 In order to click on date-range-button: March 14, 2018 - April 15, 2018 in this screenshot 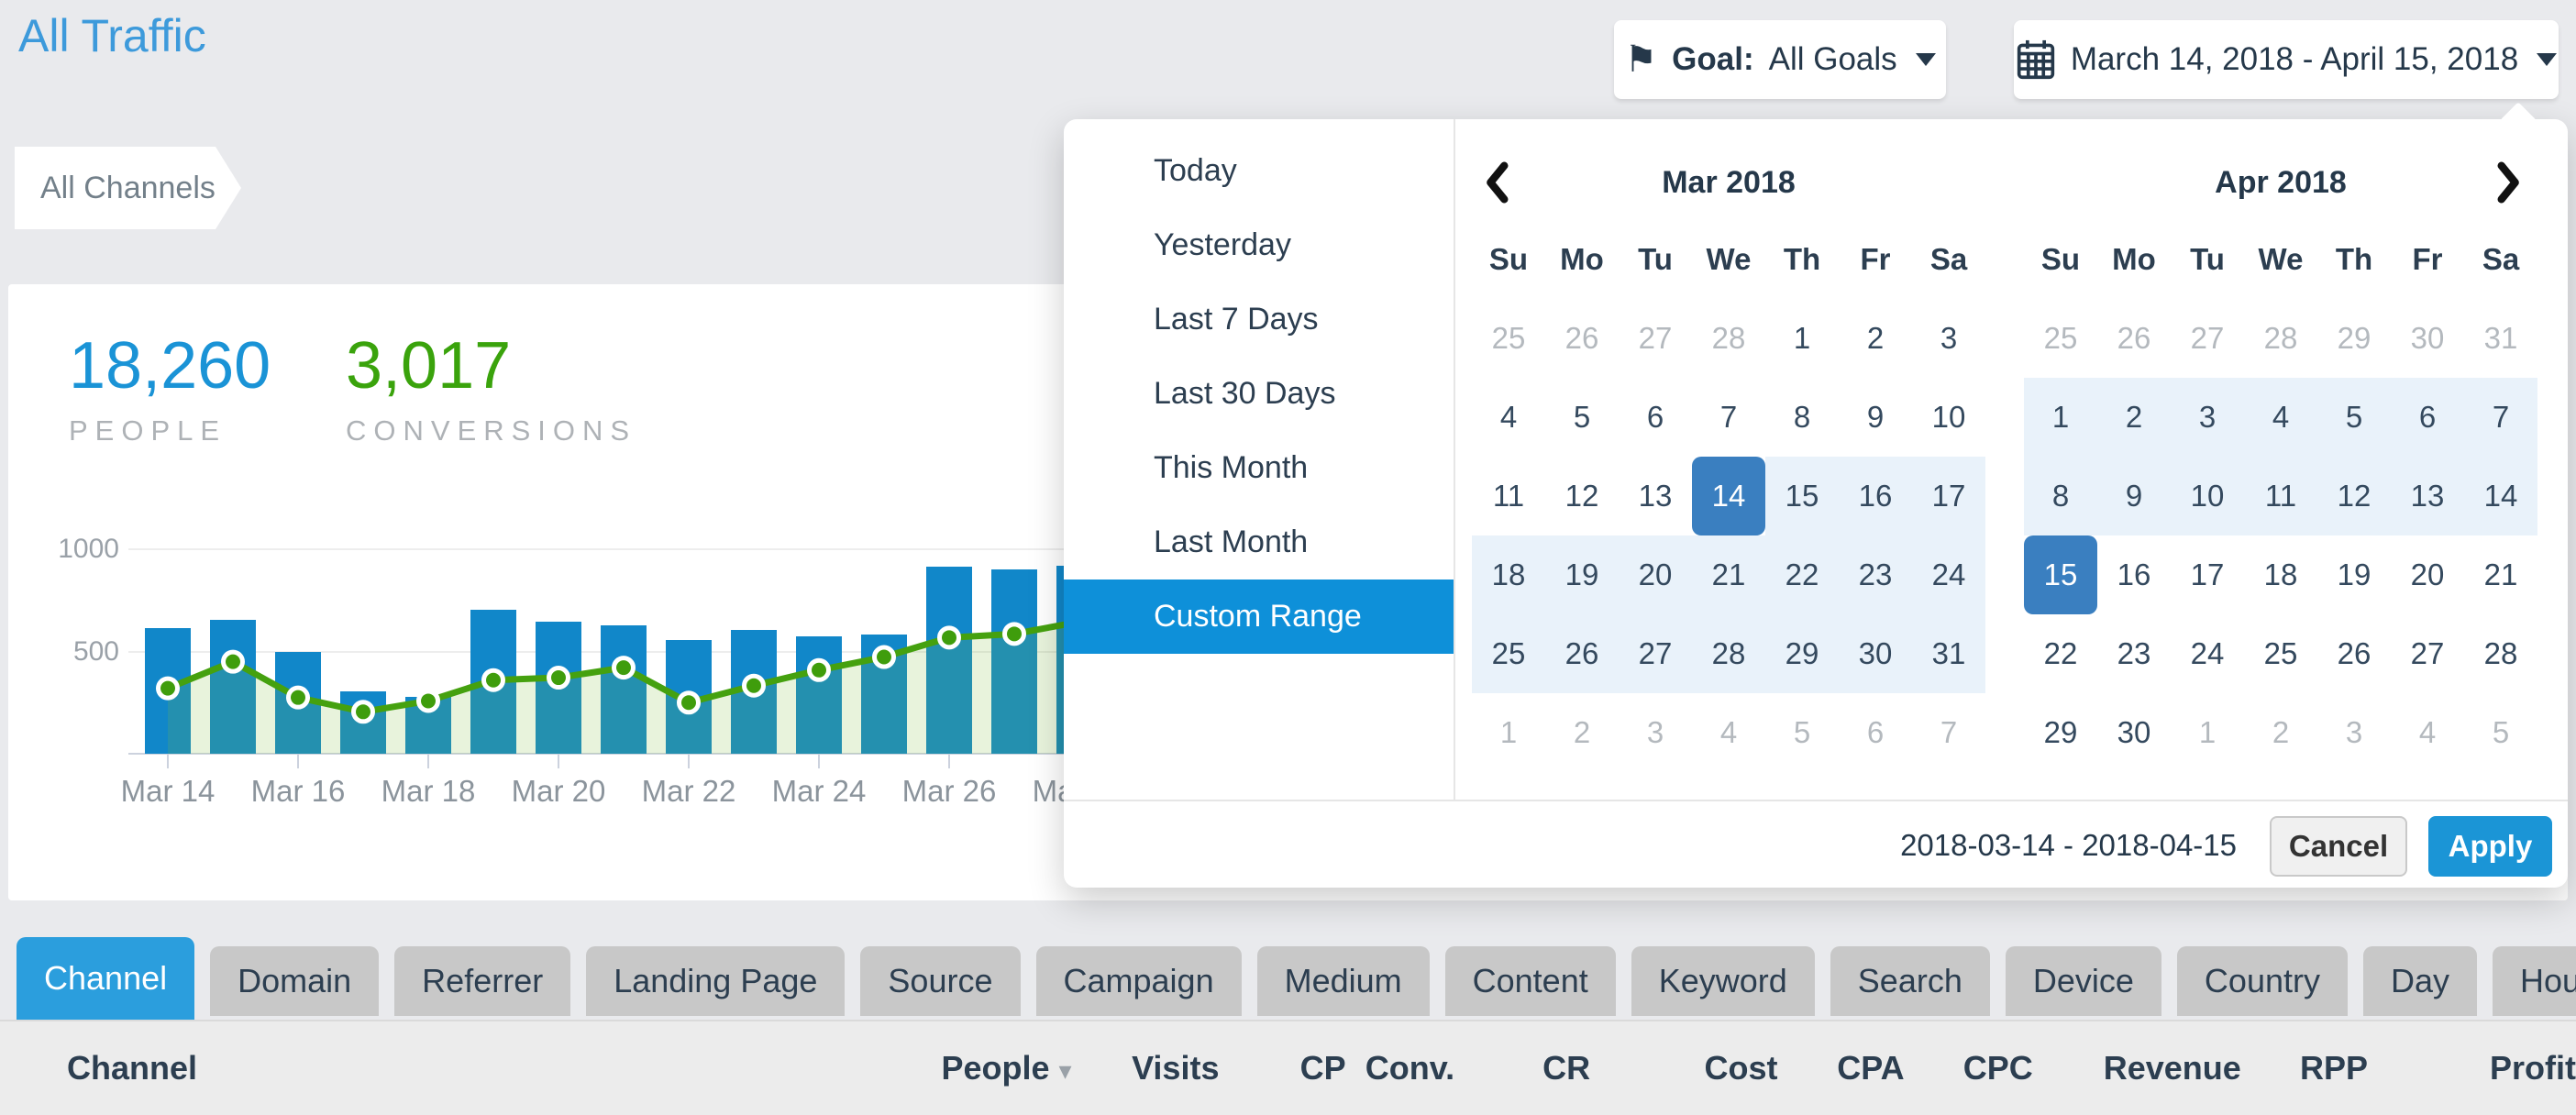, I will do `click(2286, 59)`.